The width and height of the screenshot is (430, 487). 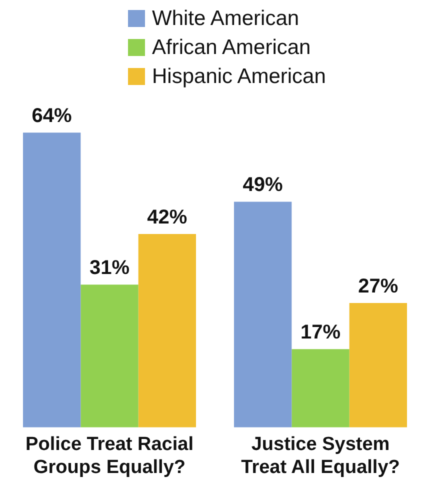 I want to click on data-label: 42%, so click(x=167, y=217).